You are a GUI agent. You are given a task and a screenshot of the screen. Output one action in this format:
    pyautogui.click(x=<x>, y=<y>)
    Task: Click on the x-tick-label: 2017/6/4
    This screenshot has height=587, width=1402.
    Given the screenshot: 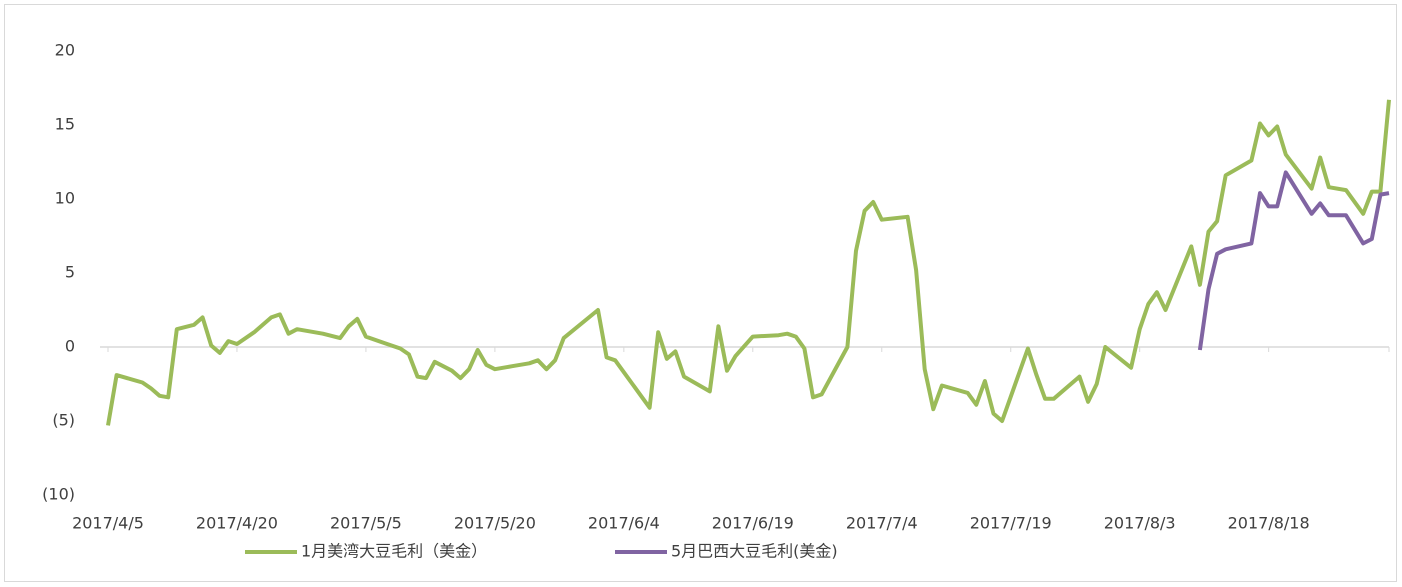 What is the action you would take?
    pyautogui.click(x=624, y=523)
    